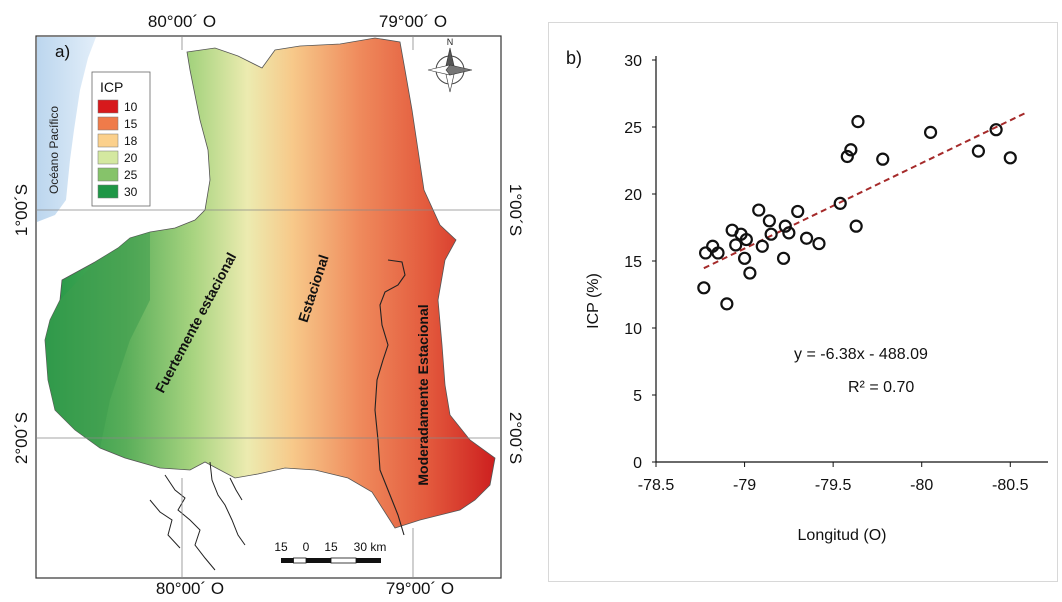 The height and width of the screenshot is (602, 1062). I want to click on ocean-area, so click(66, 129).